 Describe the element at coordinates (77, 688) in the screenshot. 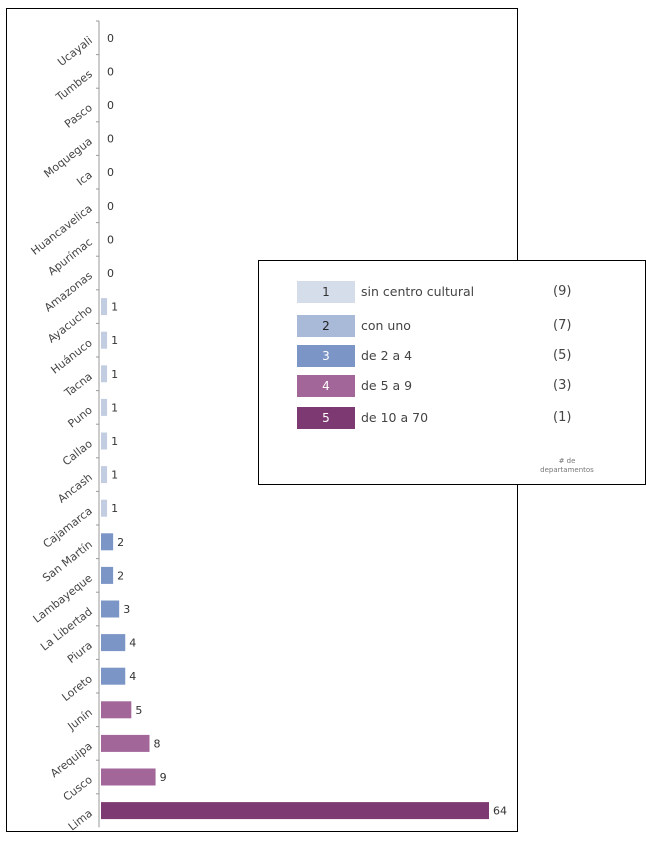

I see `category-label: Loreto` at that location.